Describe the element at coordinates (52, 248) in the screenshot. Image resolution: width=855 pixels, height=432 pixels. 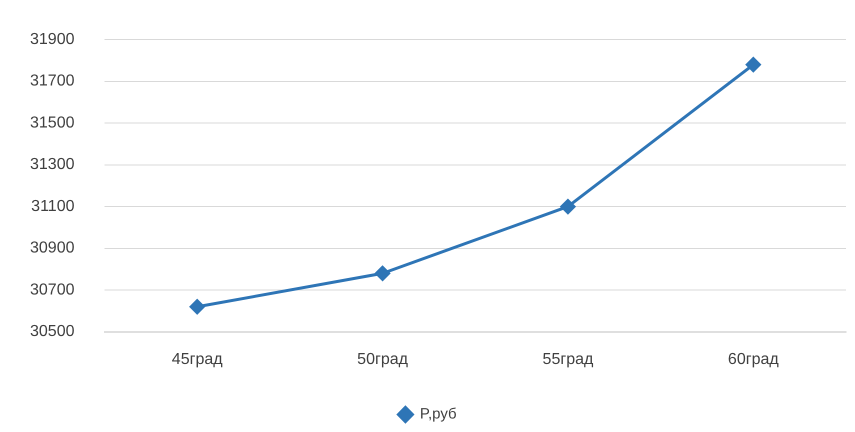
I see `y-tick-label: 30900` at that location.